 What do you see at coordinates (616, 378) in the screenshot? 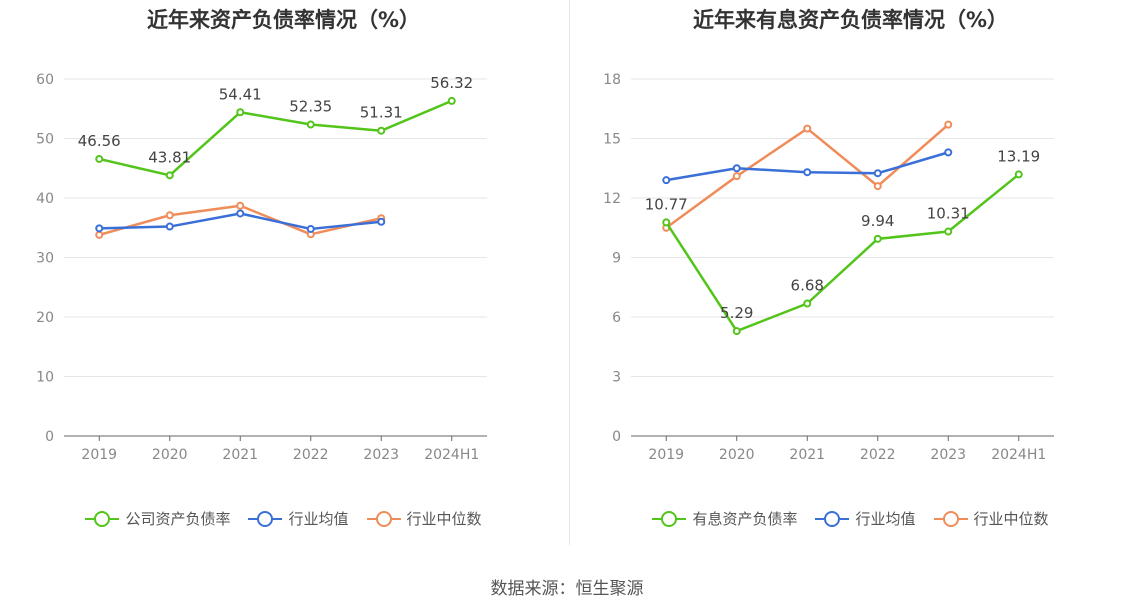
I see `y-tick-label: 3` at bounding box center [616, 378].